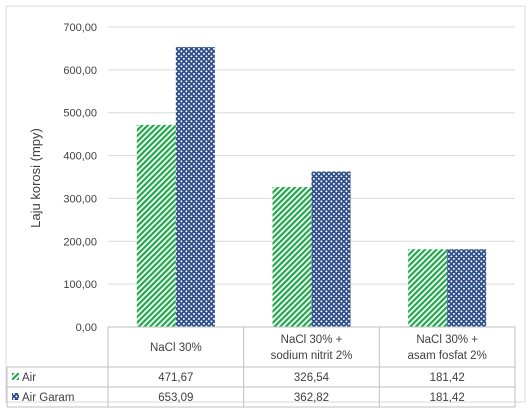  What do you see at coordinates (312, 356) in the screenshot?
I see `category-label: sodium nitrit 2%` at bounding box center [312, 356].